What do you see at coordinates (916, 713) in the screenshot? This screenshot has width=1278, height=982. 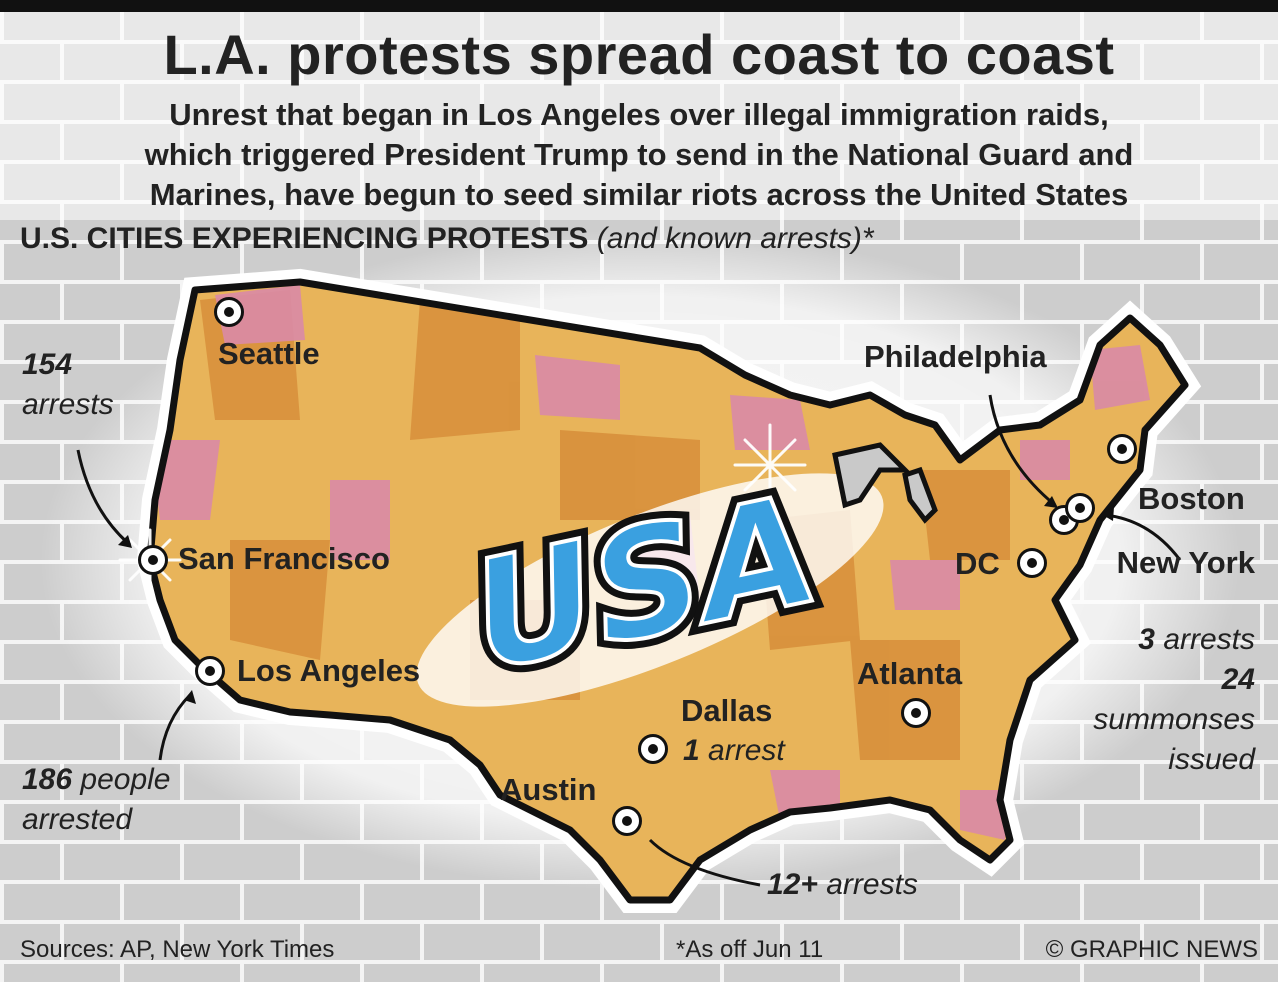 I see `marker-atlanta` at bounding box center [916, 713].